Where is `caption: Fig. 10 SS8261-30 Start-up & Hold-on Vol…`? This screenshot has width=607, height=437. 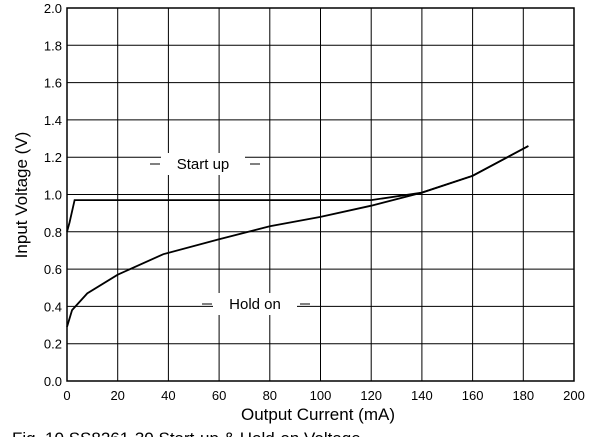 caption: Fig. 10 SS8261-30 Start-up & Hold-on Vol… is located at coordinates (186, 433).